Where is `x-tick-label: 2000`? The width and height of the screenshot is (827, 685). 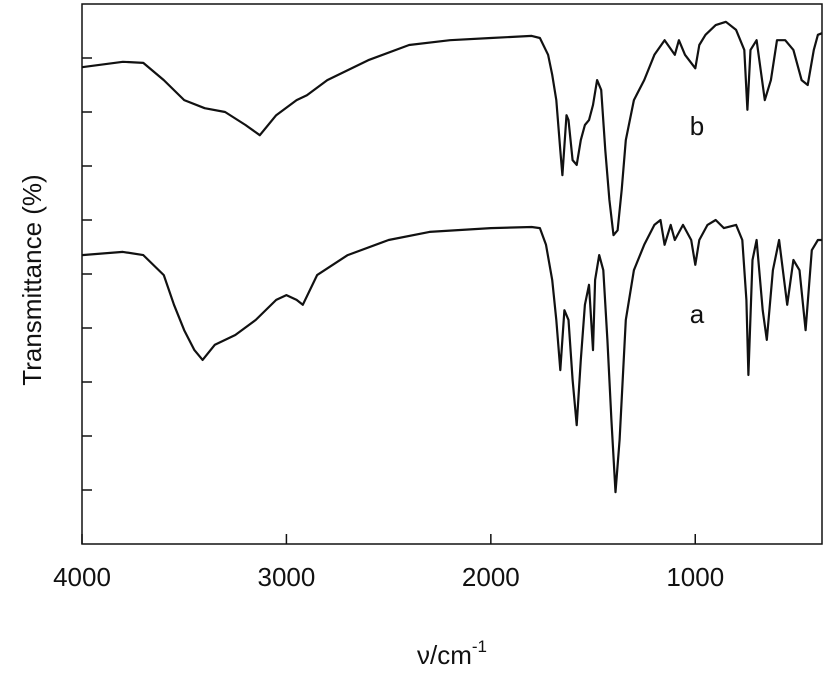
x-tick-label: 2000 is located at coordinates (491, 577).